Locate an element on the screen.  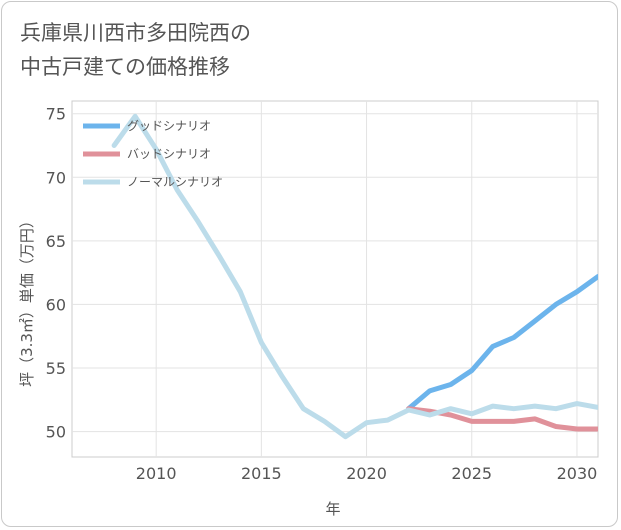
x-tick-label: 2010 is located at coordinates (156, 473).